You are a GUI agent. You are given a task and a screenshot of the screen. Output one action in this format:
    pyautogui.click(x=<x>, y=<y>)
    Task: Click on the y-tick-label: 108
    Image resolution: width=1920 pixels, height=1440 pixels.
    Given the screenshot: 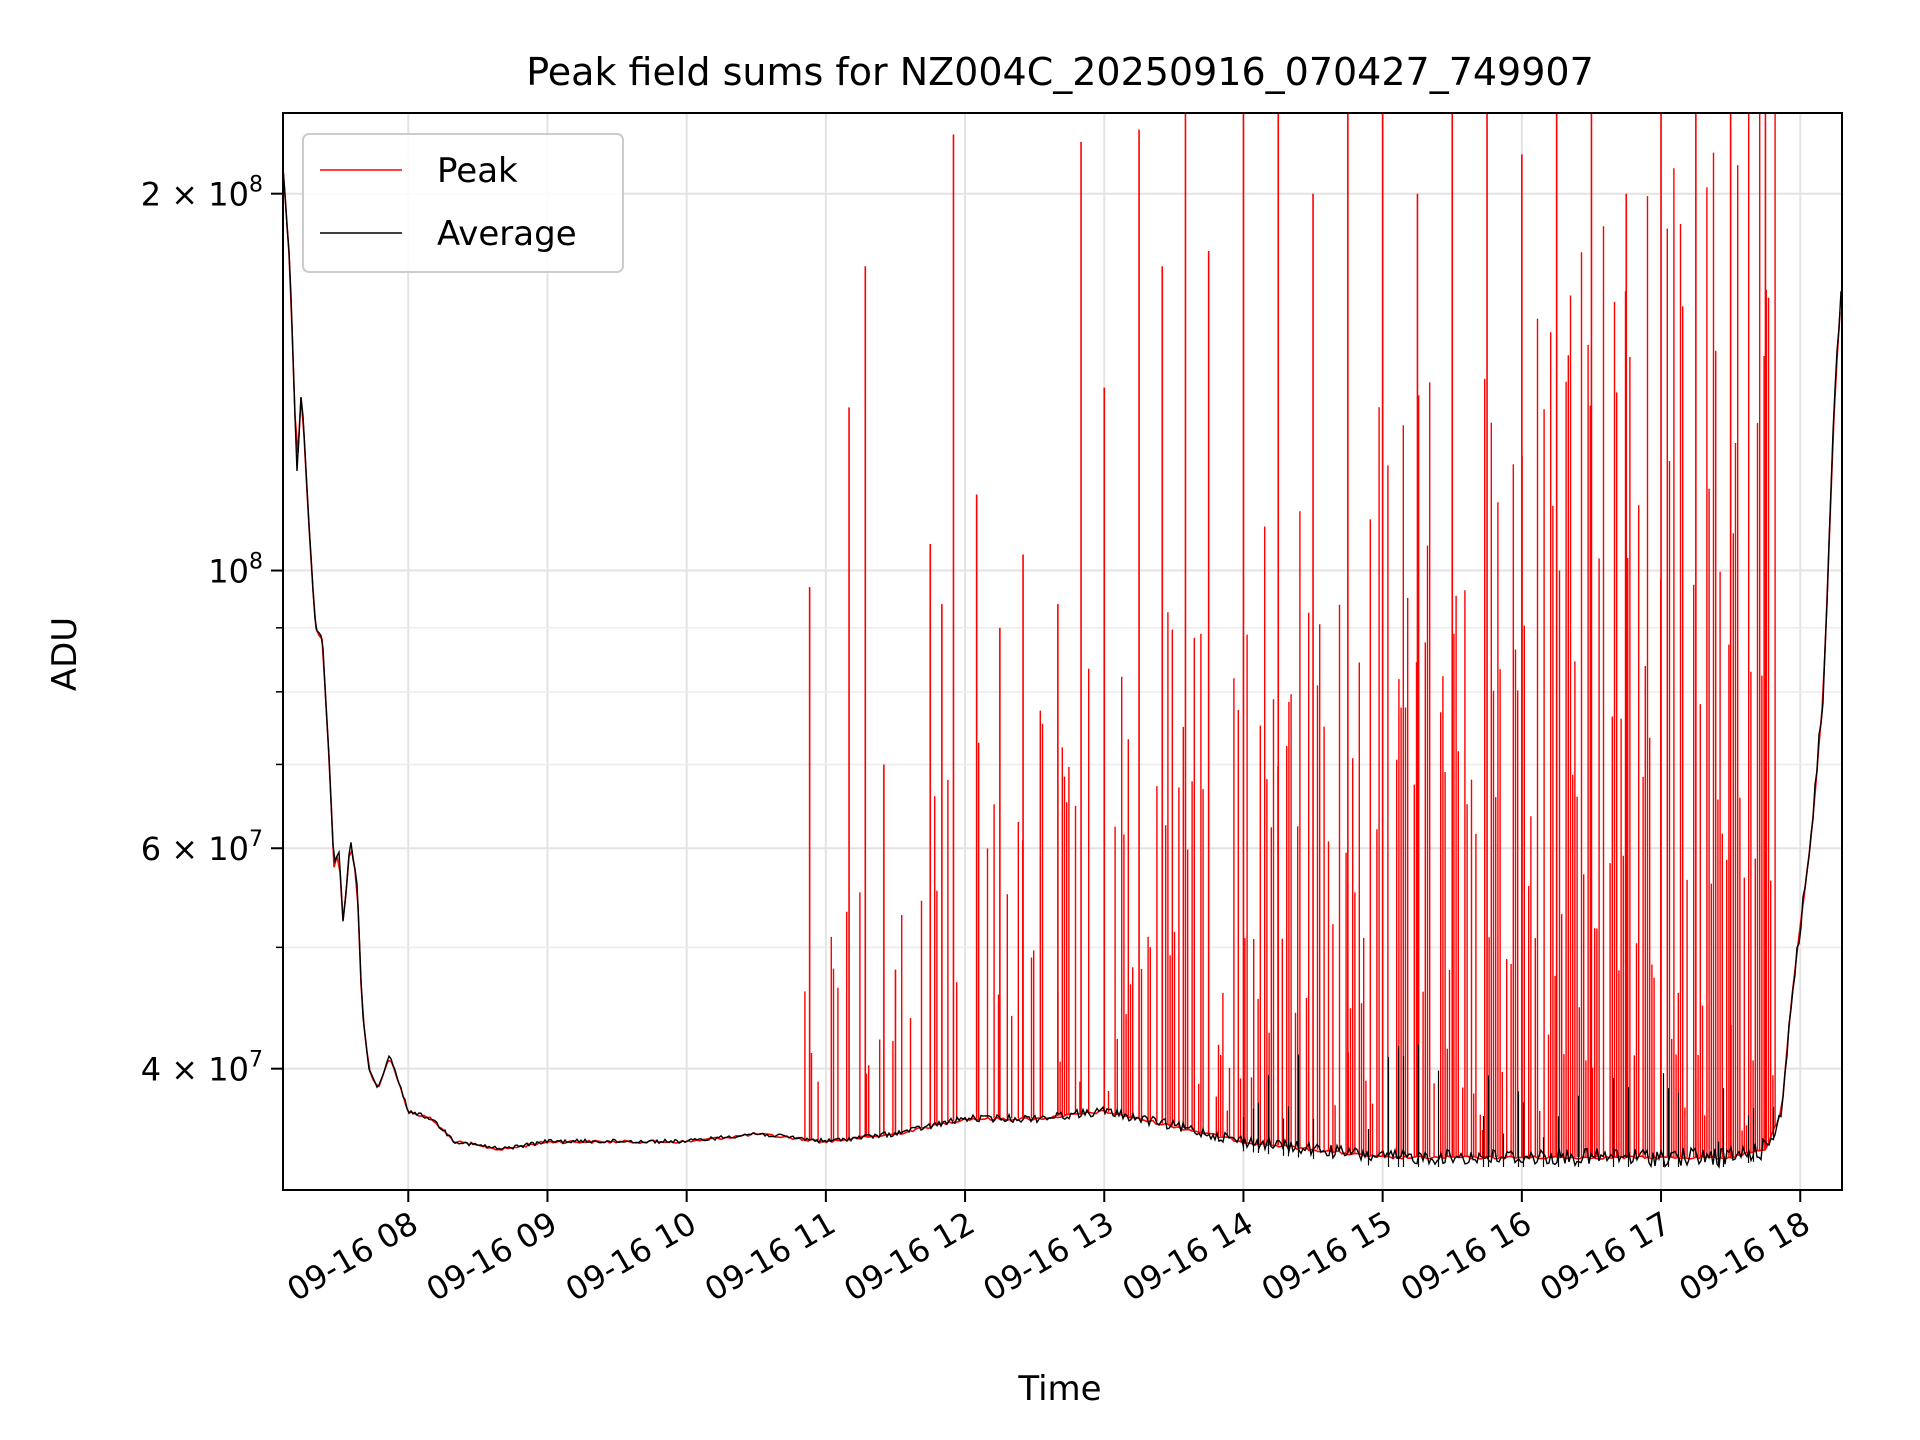 What is the action you would take?
    pyautogui.click(x=235, y=570)
    